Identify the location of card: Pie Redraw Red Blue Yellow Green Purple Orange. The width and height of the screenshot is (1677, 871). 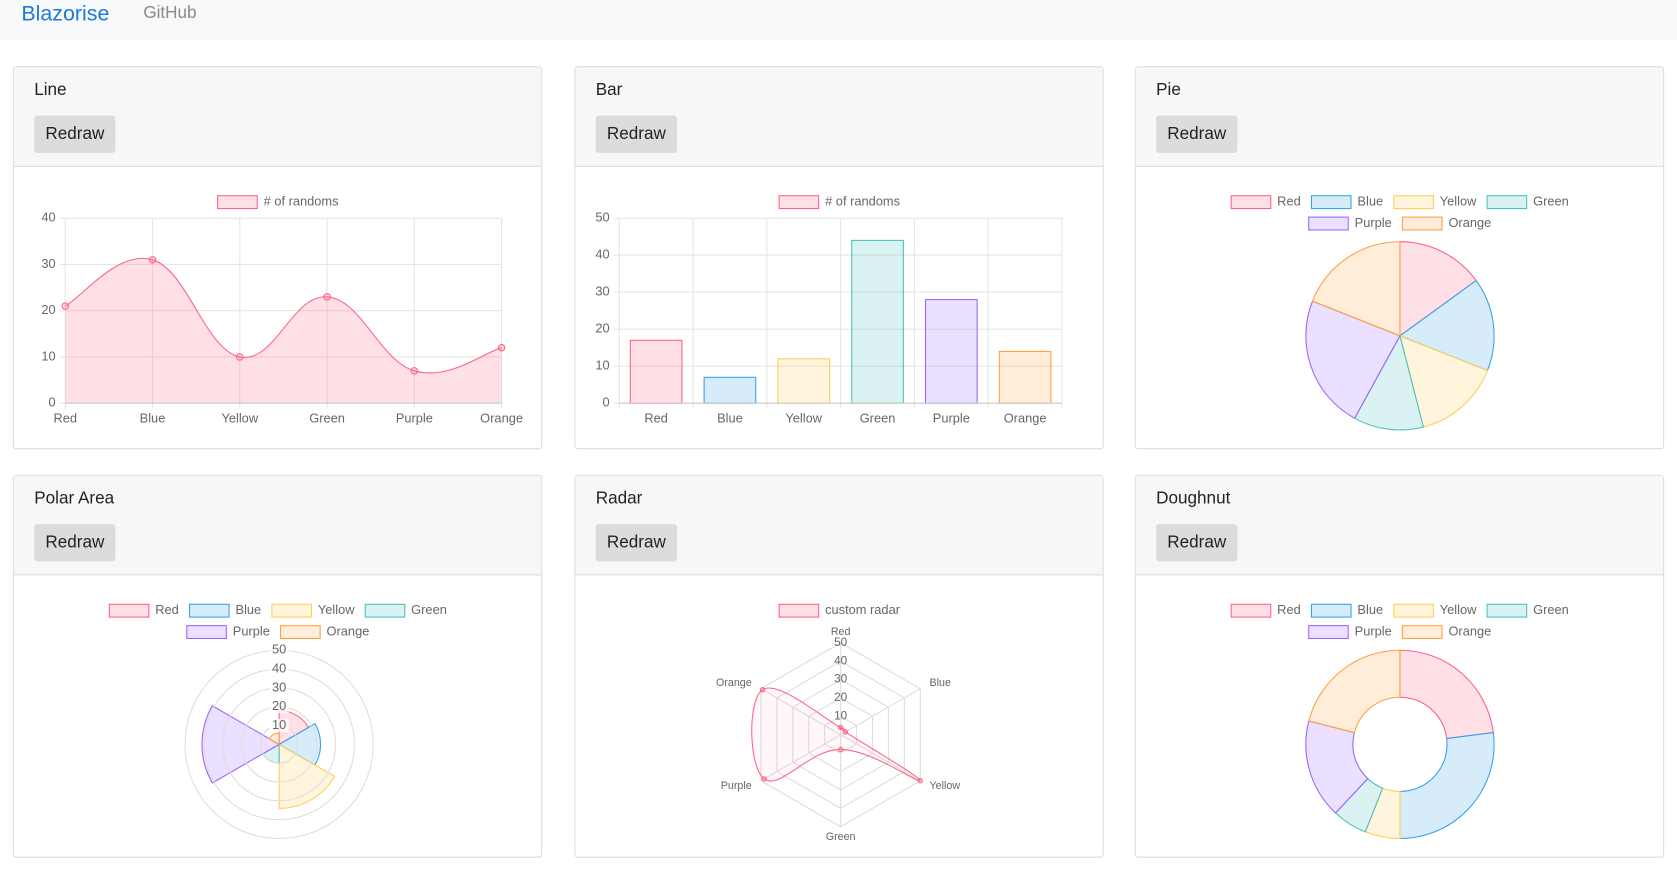
(1399, 258).